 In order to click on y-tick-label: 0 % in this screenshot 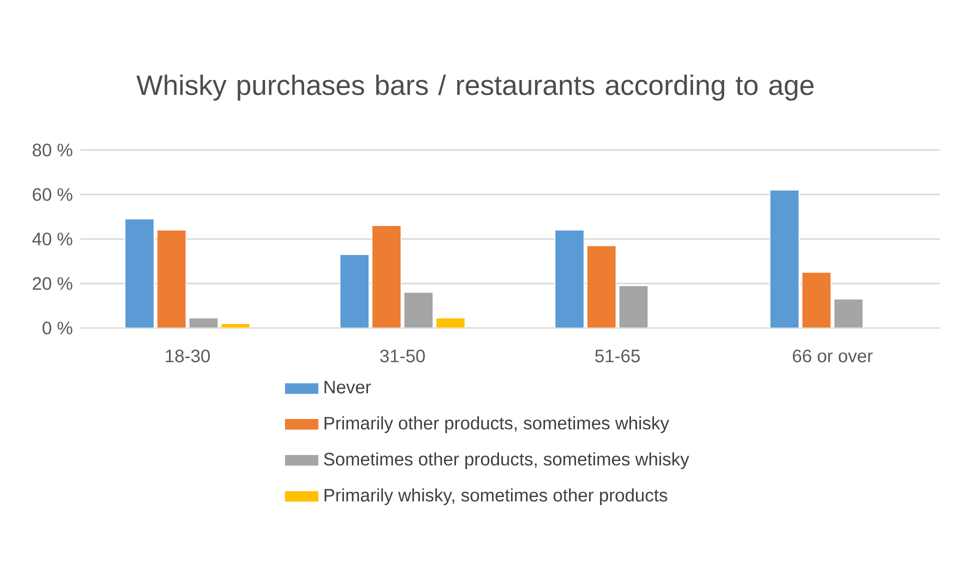, I will do `click(57, 328)`.